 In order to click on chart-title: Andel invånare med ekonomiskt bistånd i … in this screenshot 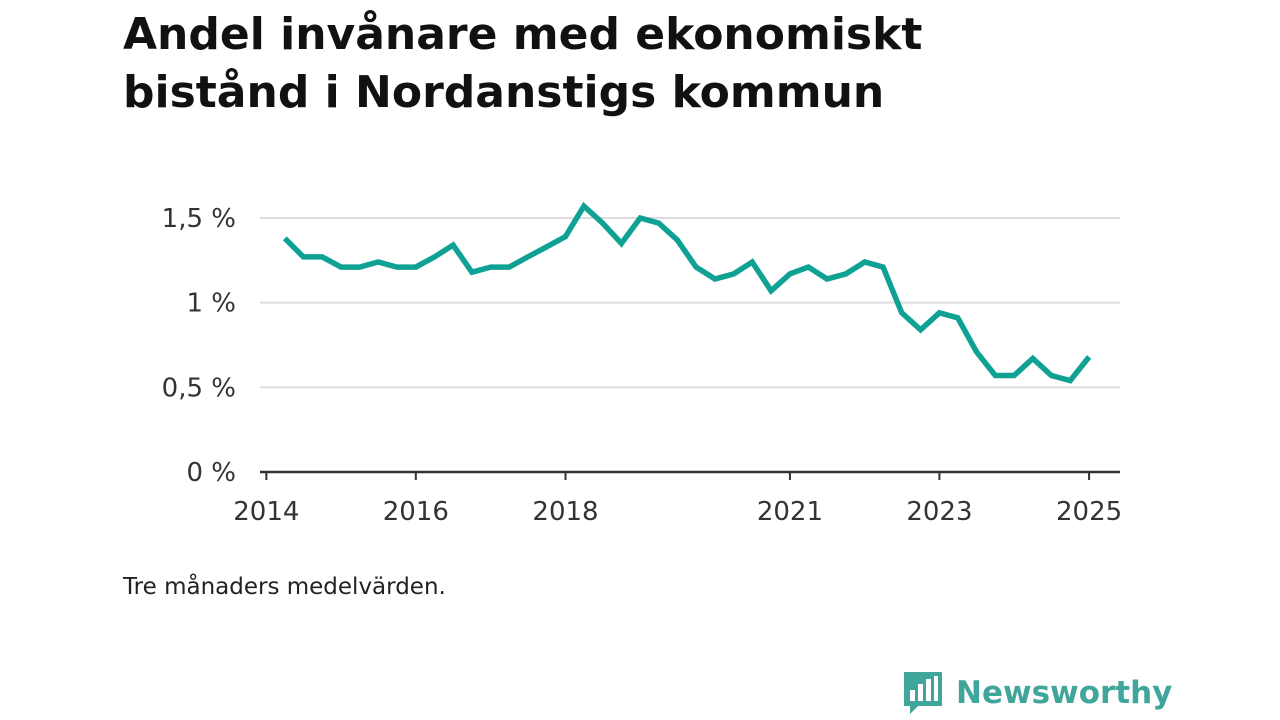, I will do `click(523, 63)`.